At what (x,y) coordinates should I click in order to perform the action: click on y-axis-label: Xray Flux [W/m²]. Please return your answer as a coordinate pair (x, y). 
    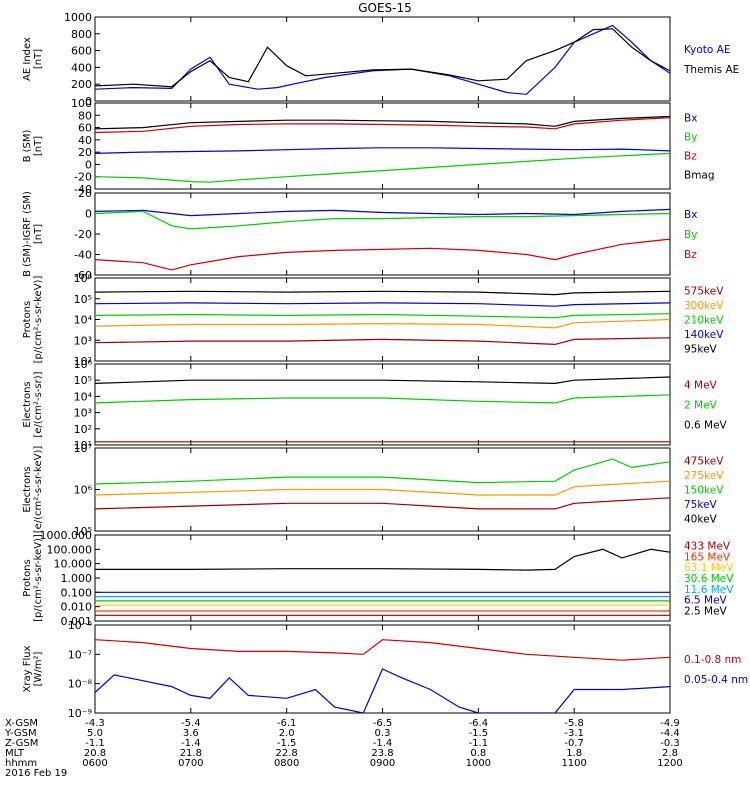
    Looking at the image, I should click on (33, 668).